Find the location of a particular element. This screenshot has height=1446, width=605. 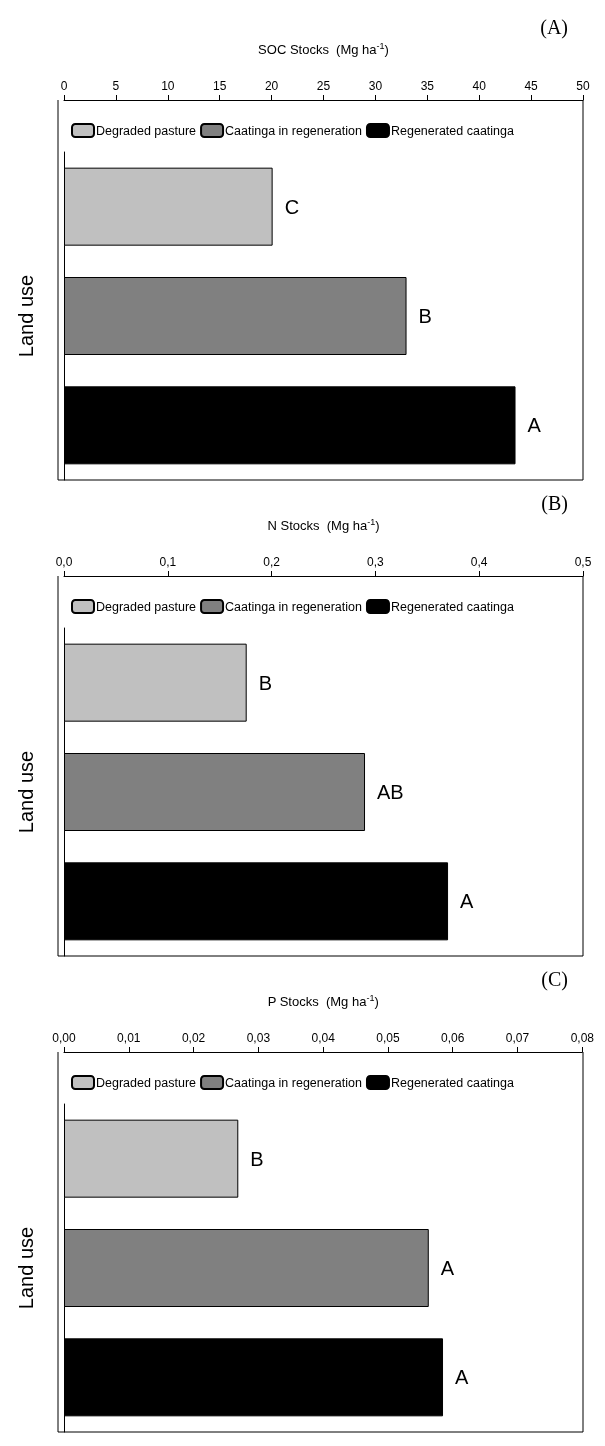

x-tick-label: 0,05 is located at coordinates (388, 1038).